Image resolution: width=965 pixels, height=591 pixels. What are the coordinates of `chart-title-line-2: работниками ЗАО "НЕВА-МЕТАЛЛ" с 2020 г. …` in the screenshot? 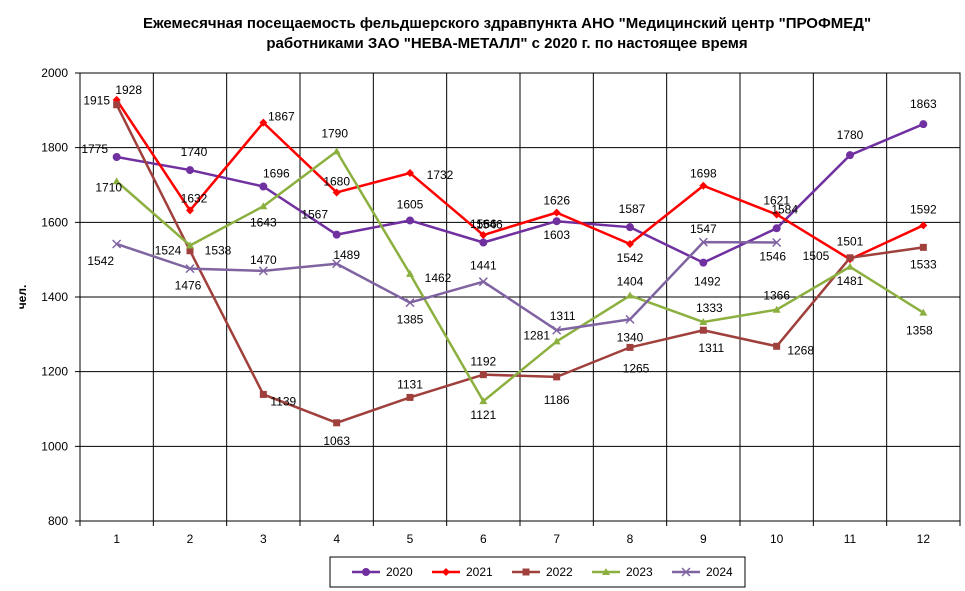 It's located at (506, 43).